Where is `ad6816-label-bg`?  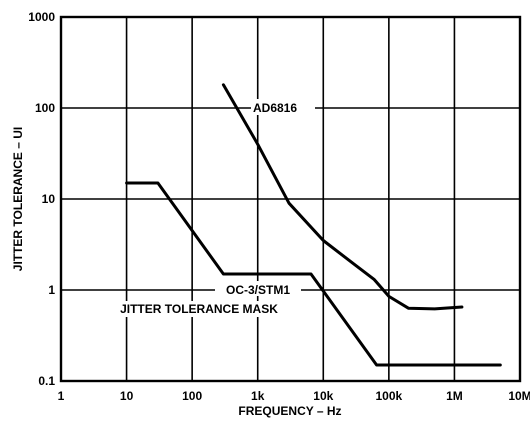
ad6816-label-bg is located at coordinates (283, 107).